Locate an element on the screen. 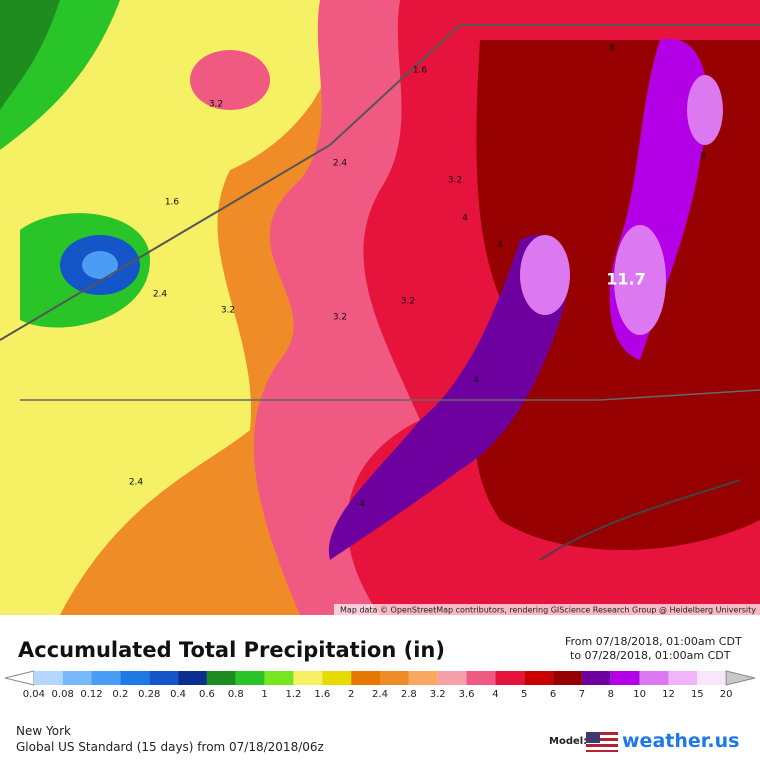 This screenshot has height=760, width=760. zone-pink2 is located at coordinates (230, 80).